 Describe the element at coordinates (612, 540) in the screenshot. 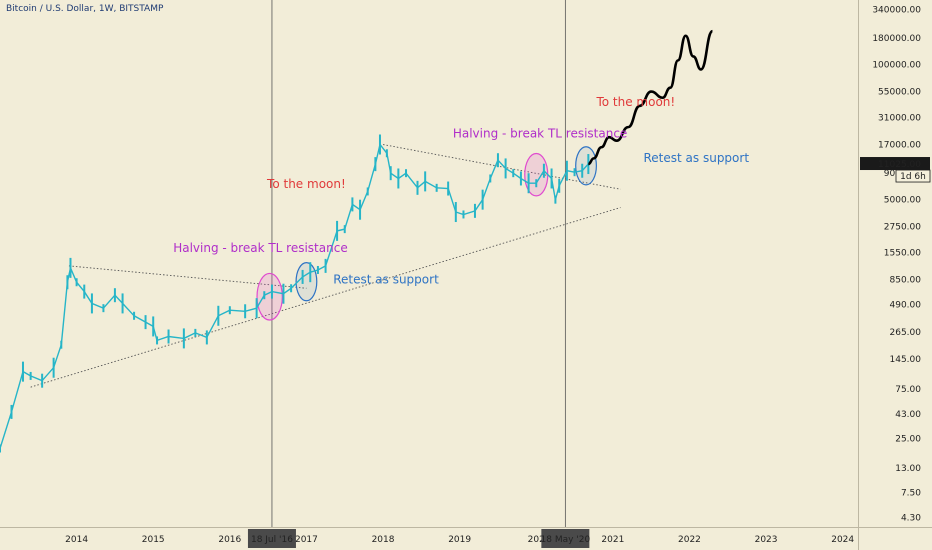

I see `x-tick-label: 2021` at that location.